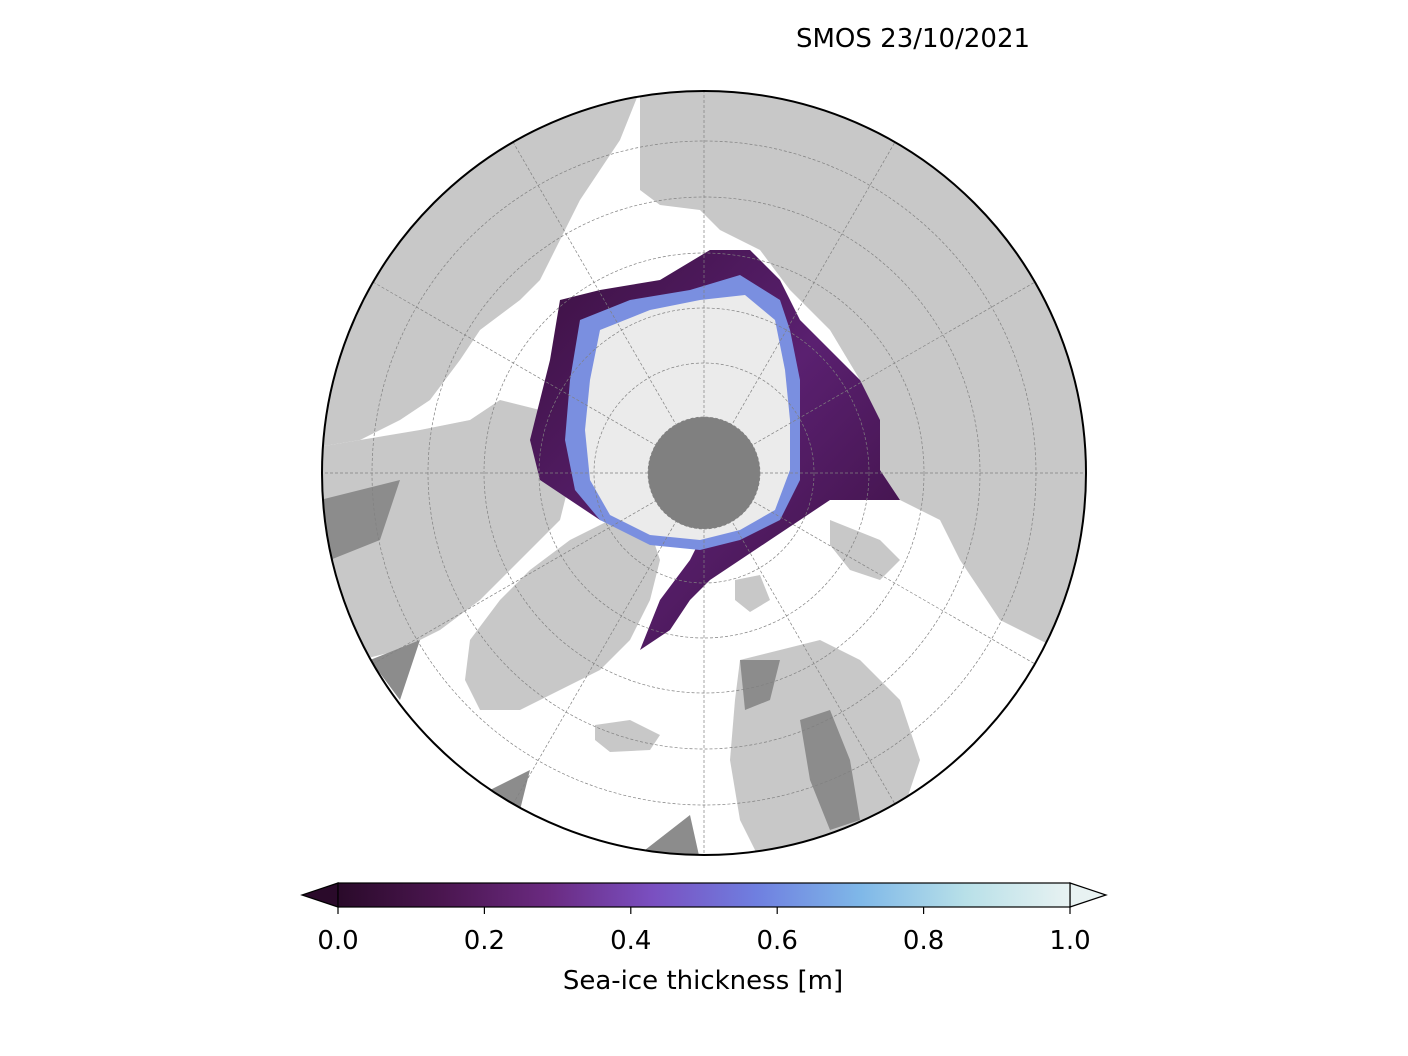  I want to click on colorbar-label: Sea-ice thickness [m], so click(703, 981).